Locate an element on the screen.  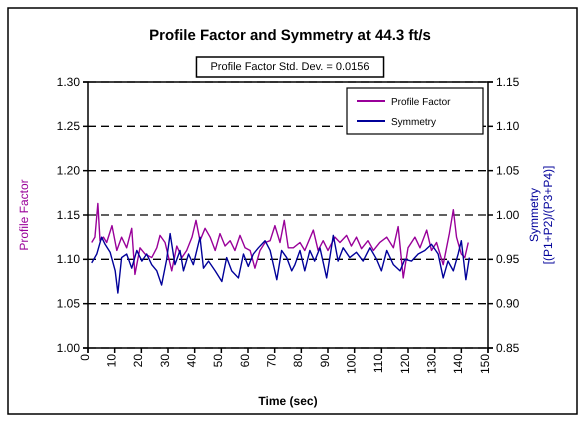
x-tick-label: 80 is located at coordinates (298, 361).